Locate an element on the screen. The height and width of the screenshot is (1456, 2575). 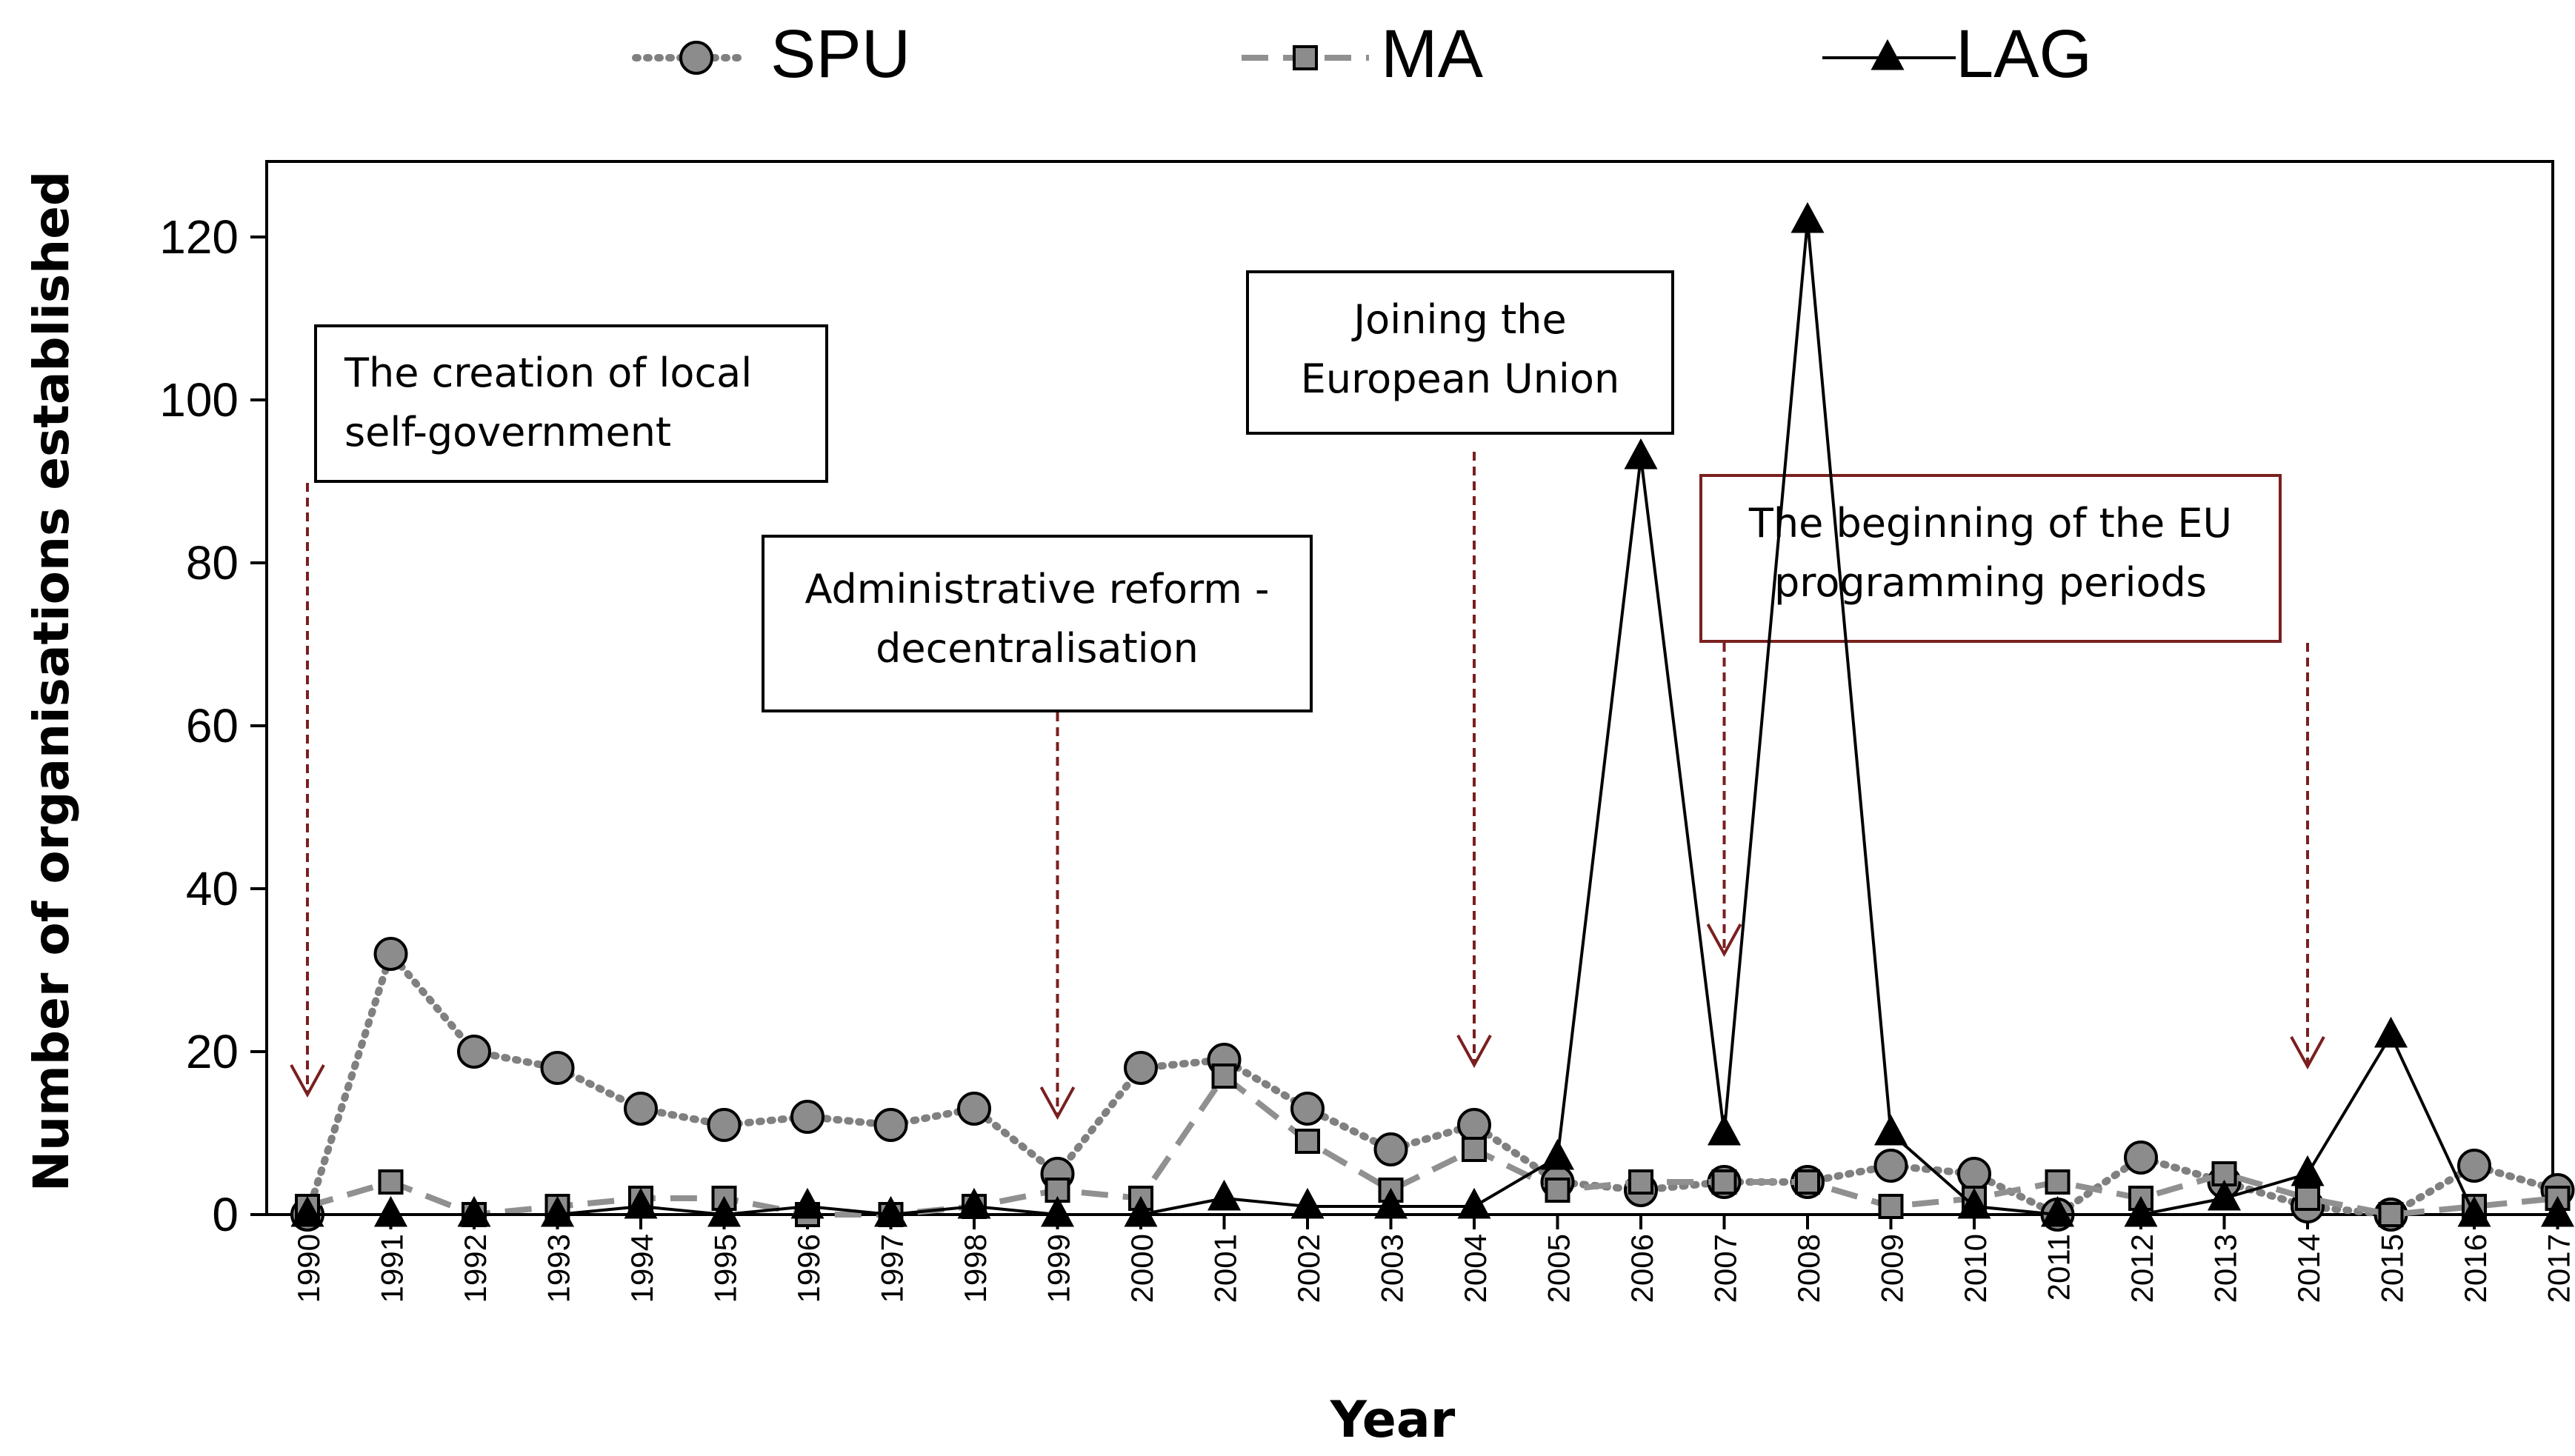
legend-item-lag: LAG is located at coordinates (1957, 54).